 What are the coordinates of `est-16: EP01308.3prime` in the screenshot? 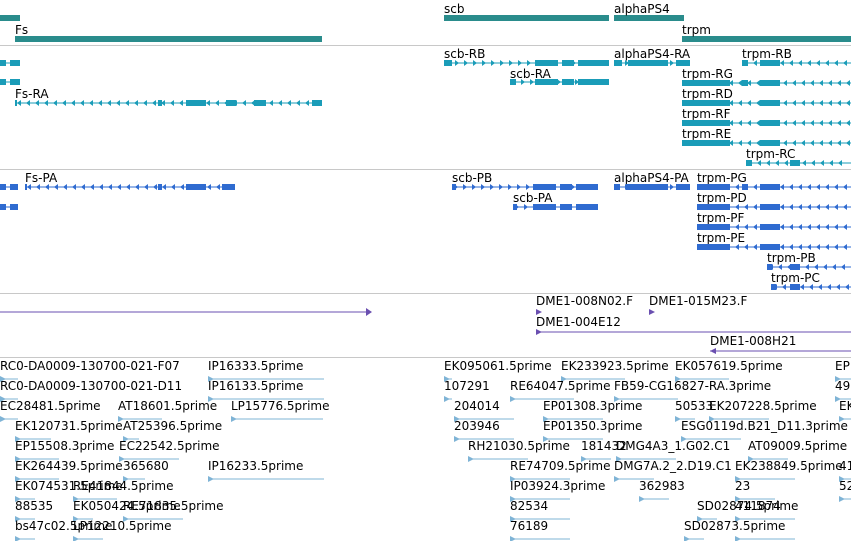 It's located at (592, 406).